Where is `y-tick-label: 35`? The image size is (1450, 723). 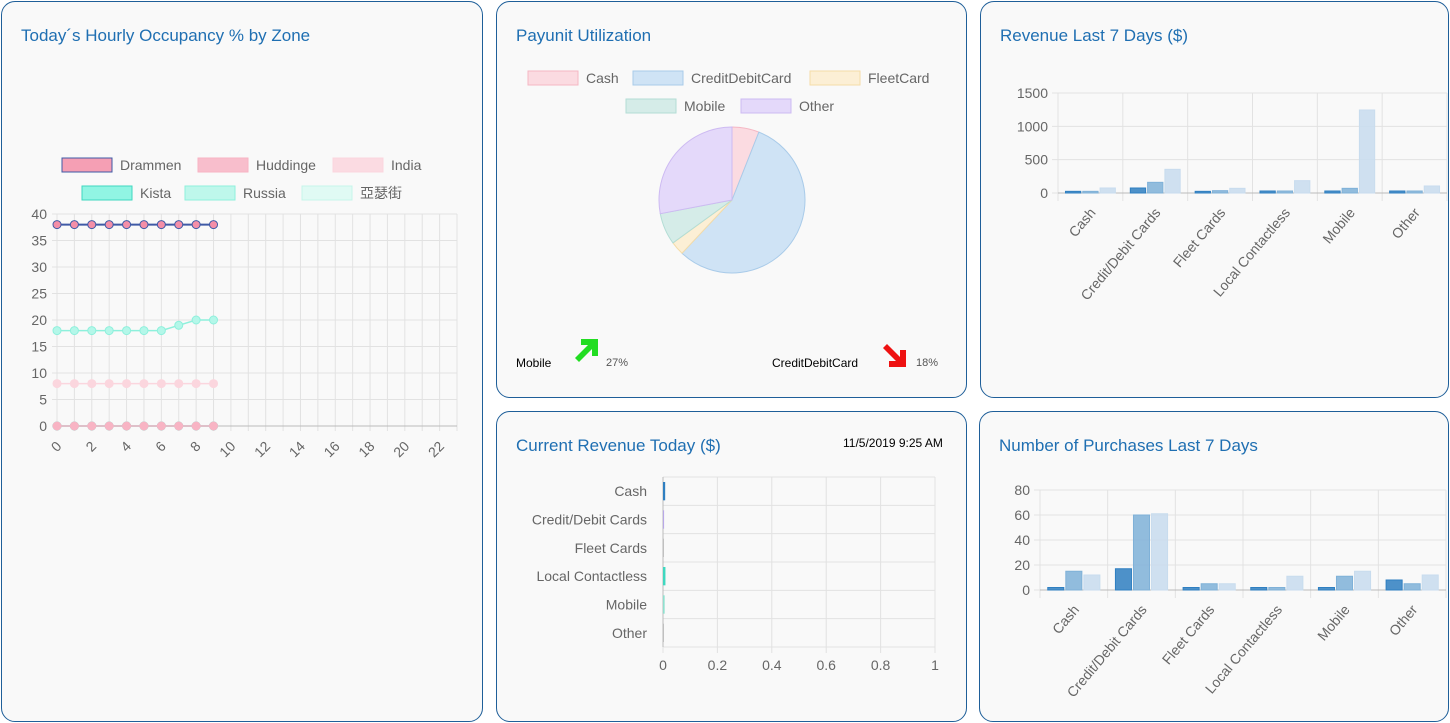 y-tick-label: 35 is located at coordinates (39, 241).